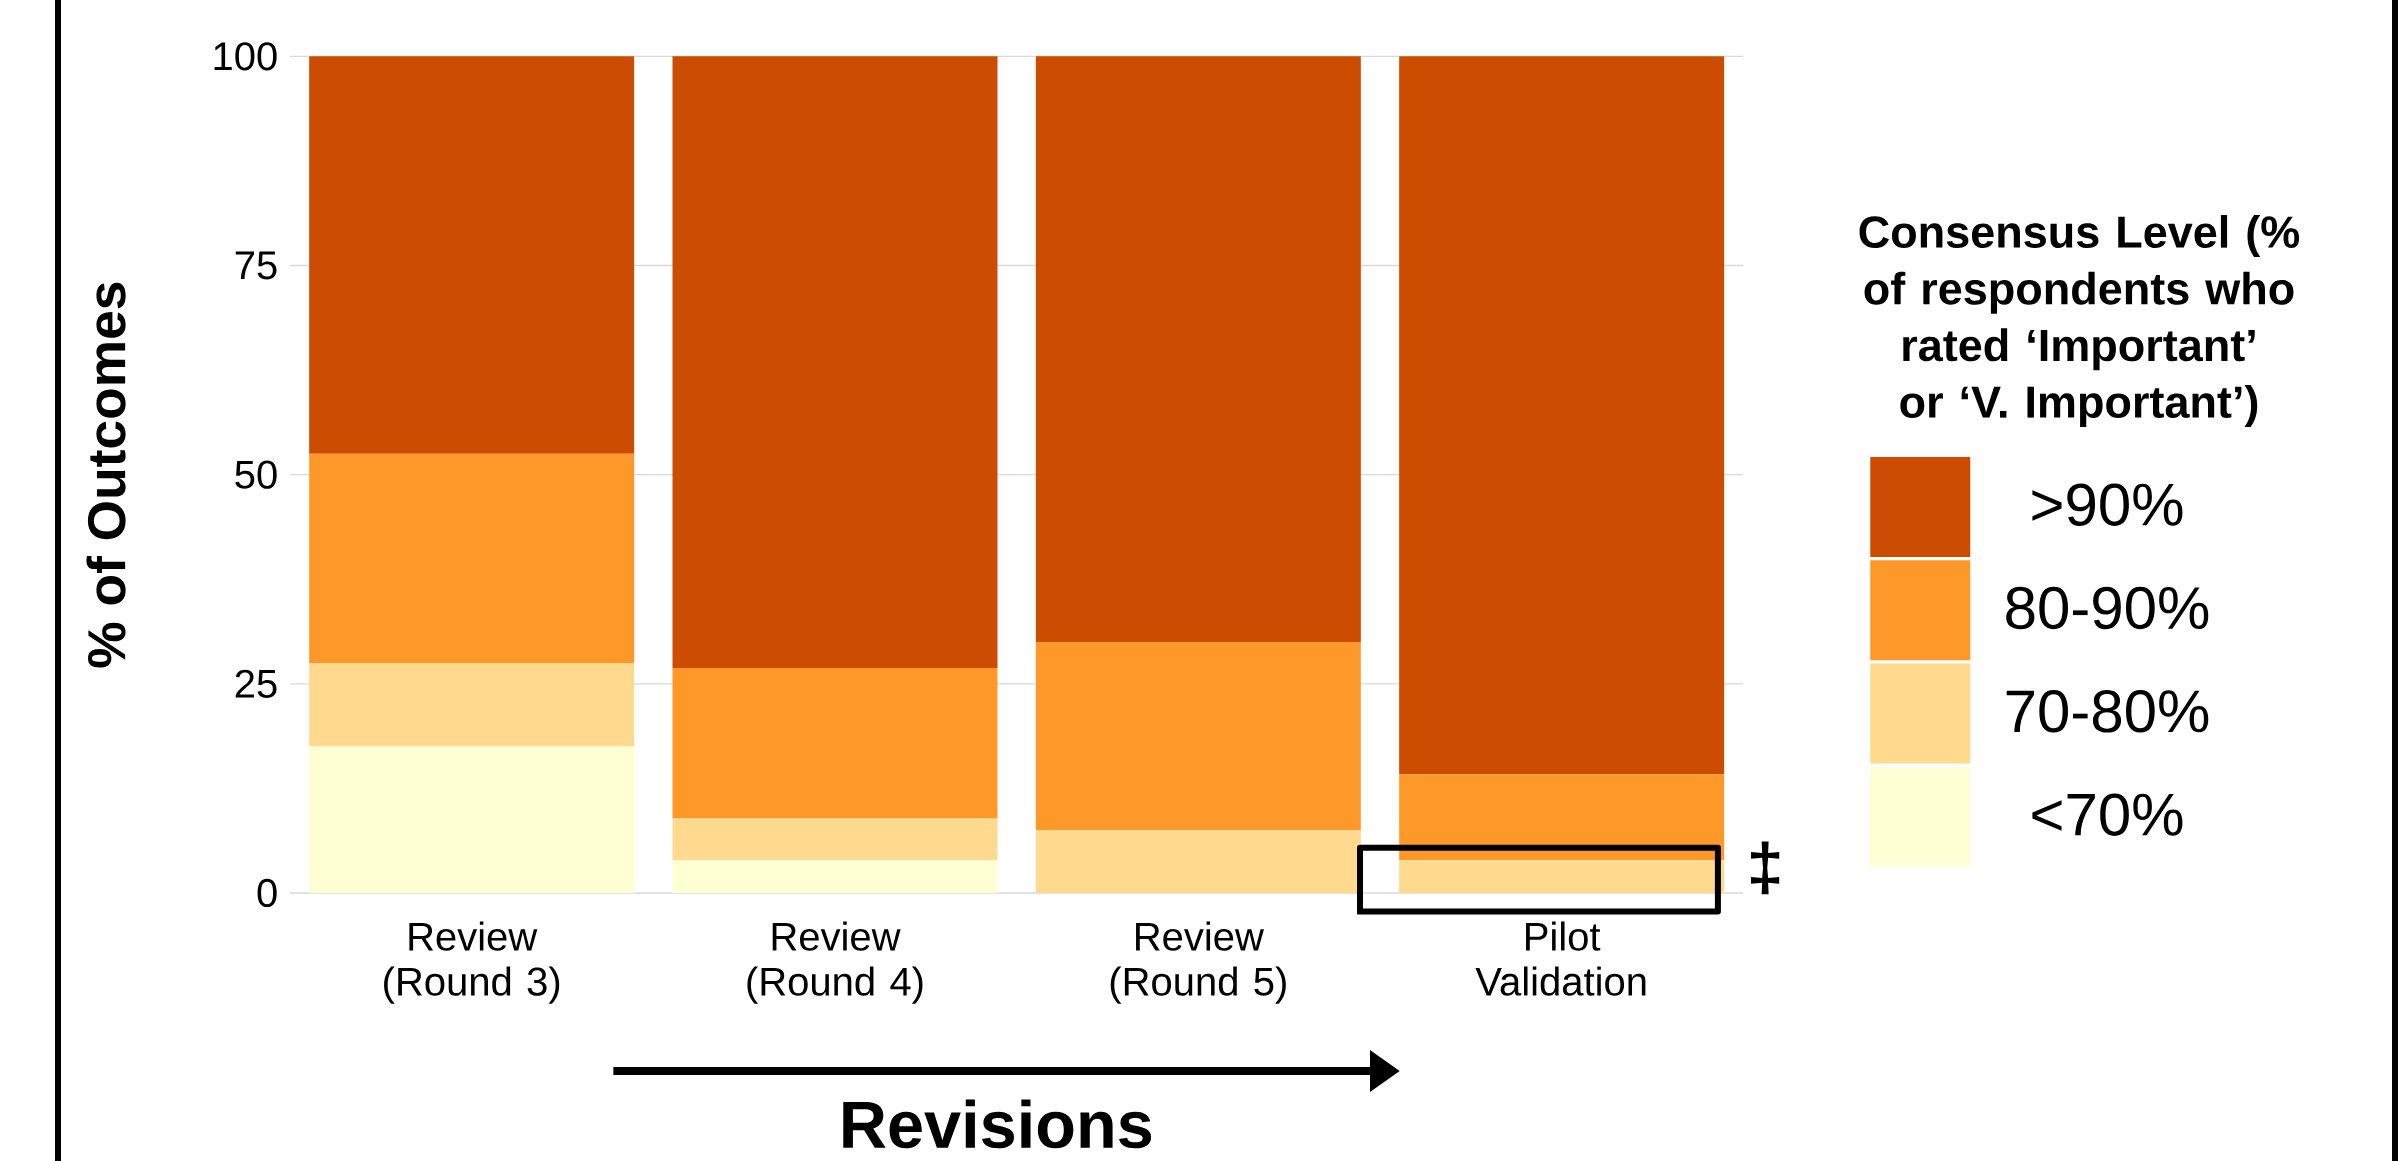  I want to click on x-tick-label: Review (Round 5), so click(1198, 962).